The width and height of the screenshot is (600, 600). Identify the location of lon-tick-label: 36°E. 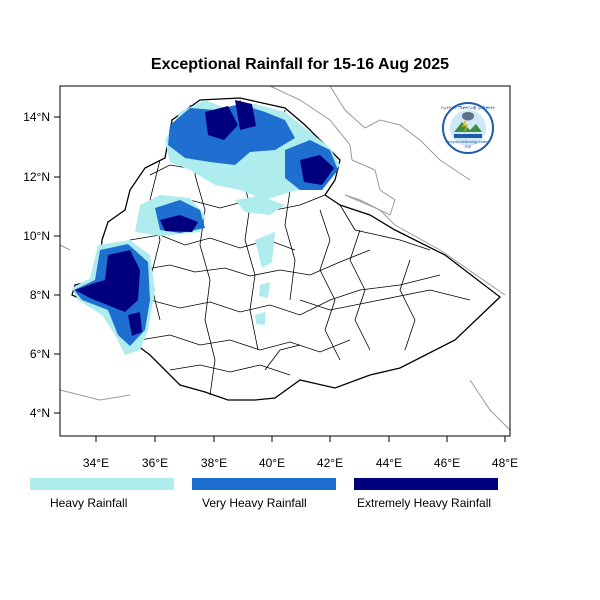
(155, 463).